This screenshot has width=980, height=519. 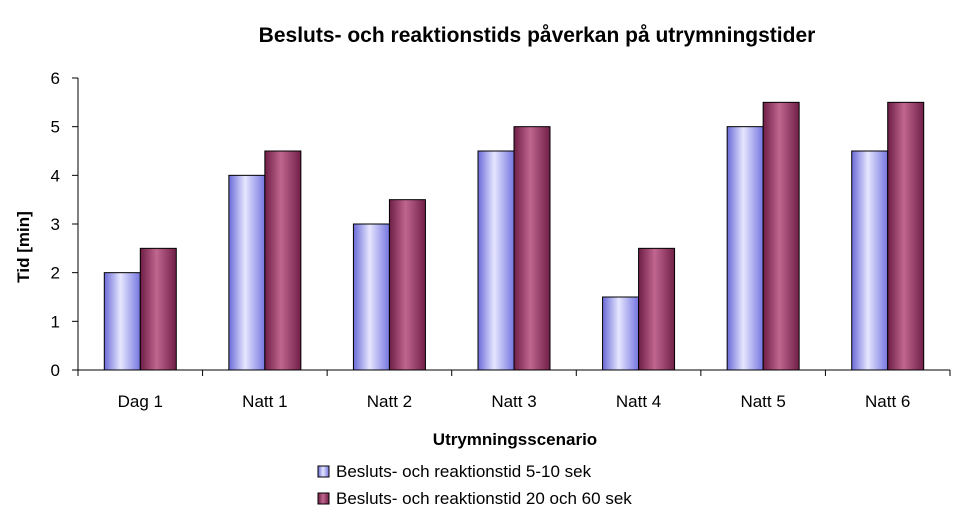 What do you see at coordinates (55, 127) in the screenshot?
I see `y-tick-label: 5` at bounding box center [55, 127].